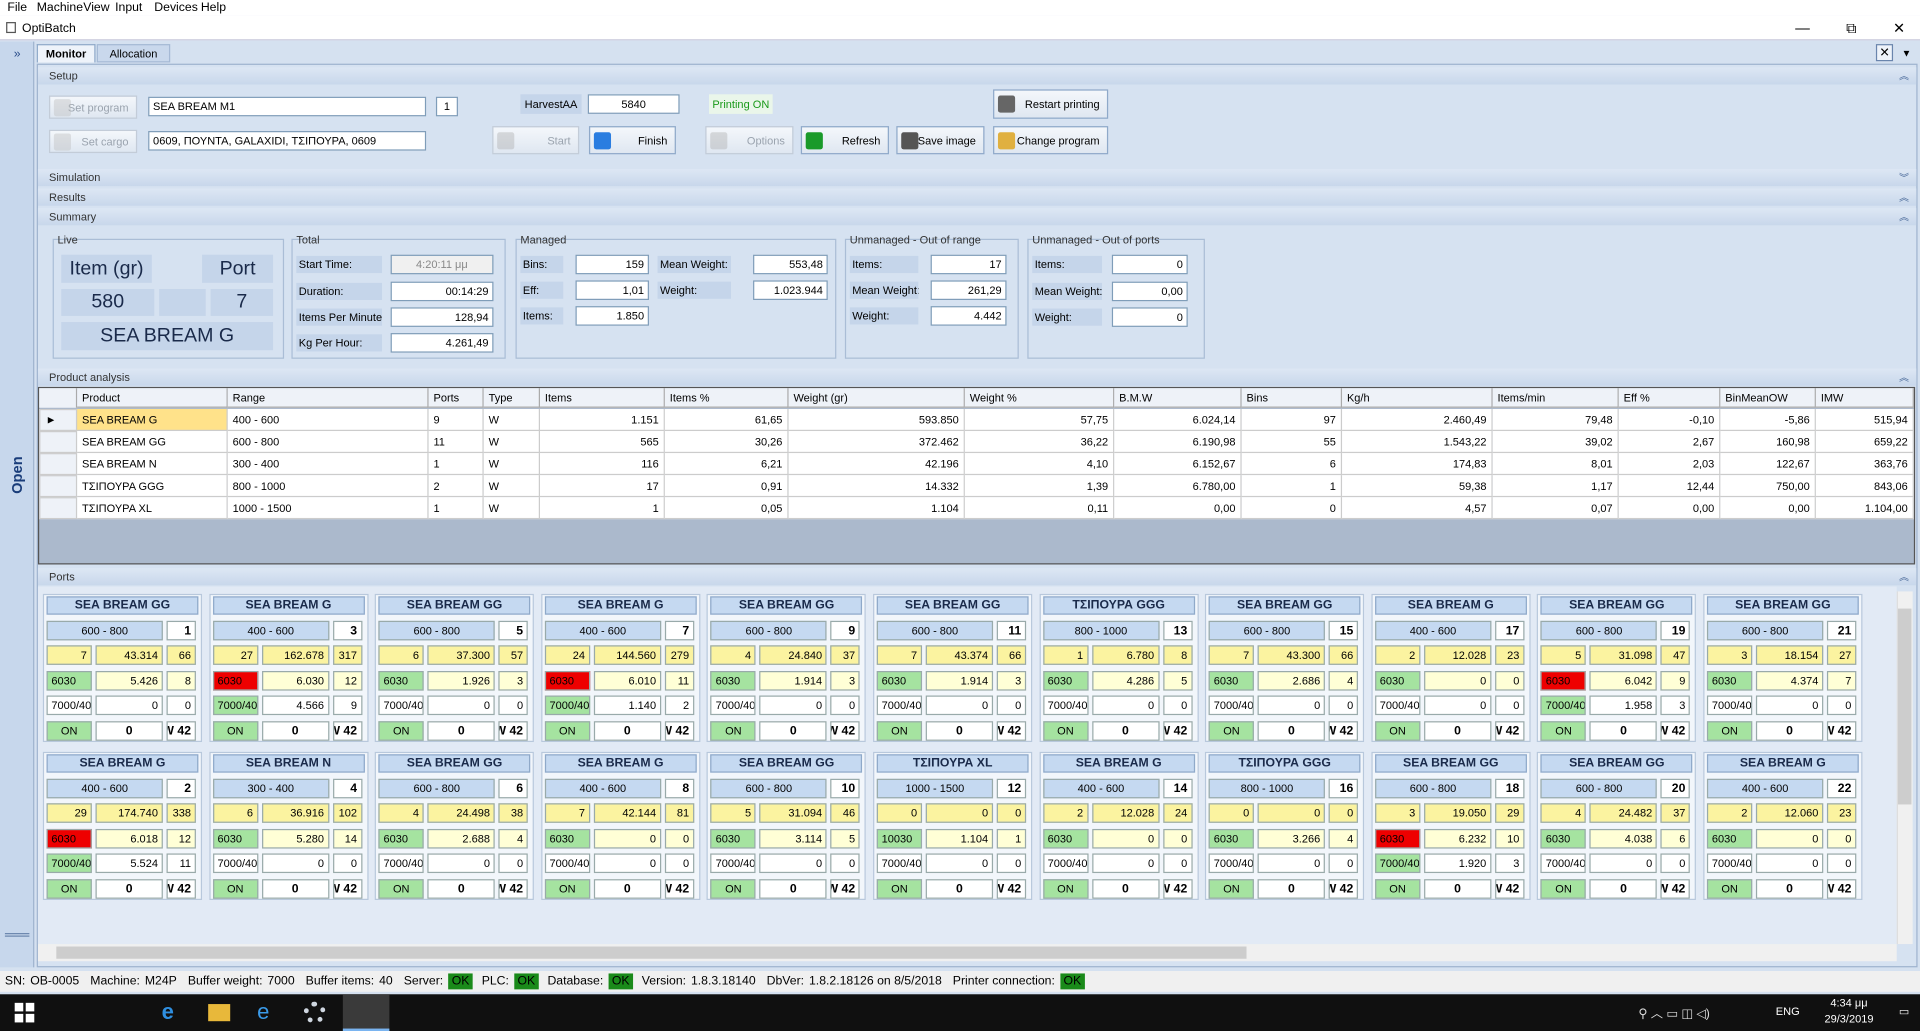  What do you see at coordinates (1178, 442) in the screenshot?
I see `table-cell: 6.190,98` at bounding box center [1178, 442].